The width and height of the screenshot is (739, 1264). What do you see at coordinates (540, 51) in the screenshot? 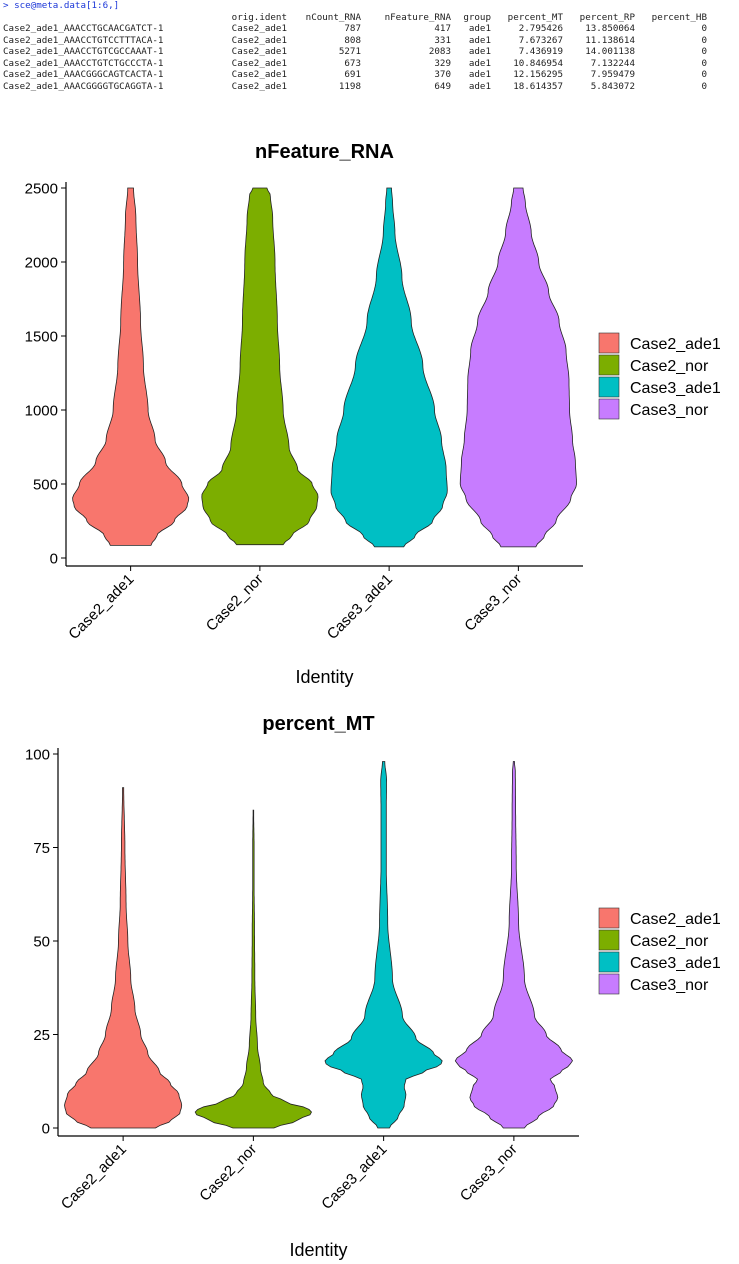
I see `table-cell: 7.436919` at bounding box center [540, 51].